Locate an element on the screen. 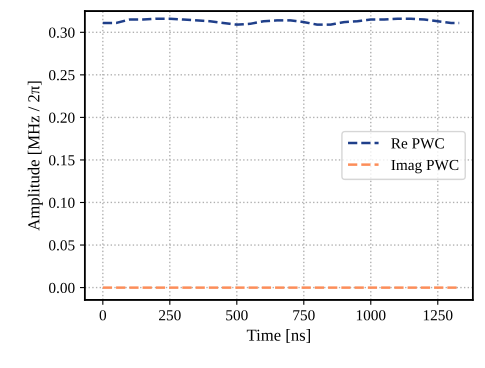 This screenshot has width=485, height=368. x-axis-title: Time [ns] is located at coordinates (278, 336).